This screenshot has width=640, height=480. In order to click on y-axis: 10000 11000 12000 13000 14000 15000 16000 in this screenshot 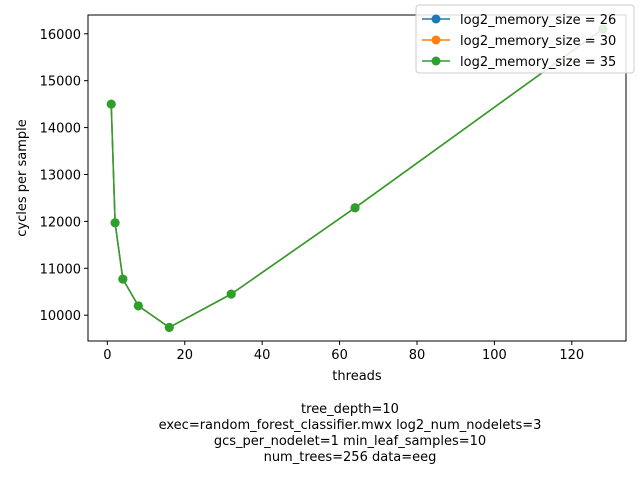, I will do `click(64, 176)`.